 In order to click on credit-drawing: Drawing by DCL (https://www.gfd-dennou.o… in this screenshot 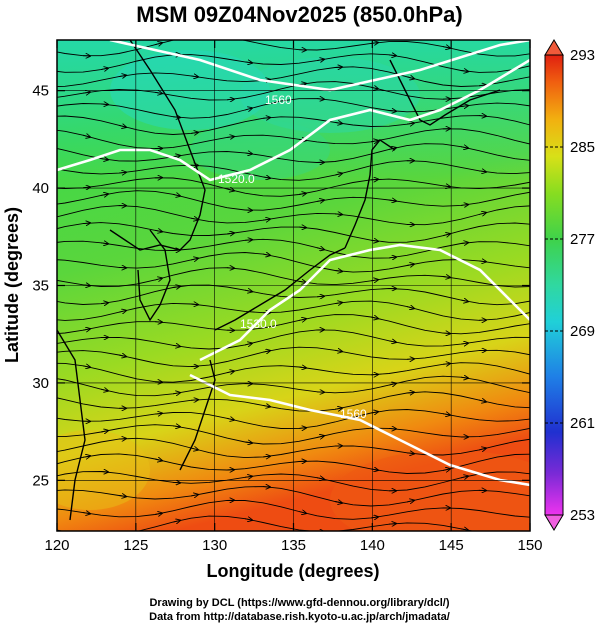, I will do `click(299, 603)`.